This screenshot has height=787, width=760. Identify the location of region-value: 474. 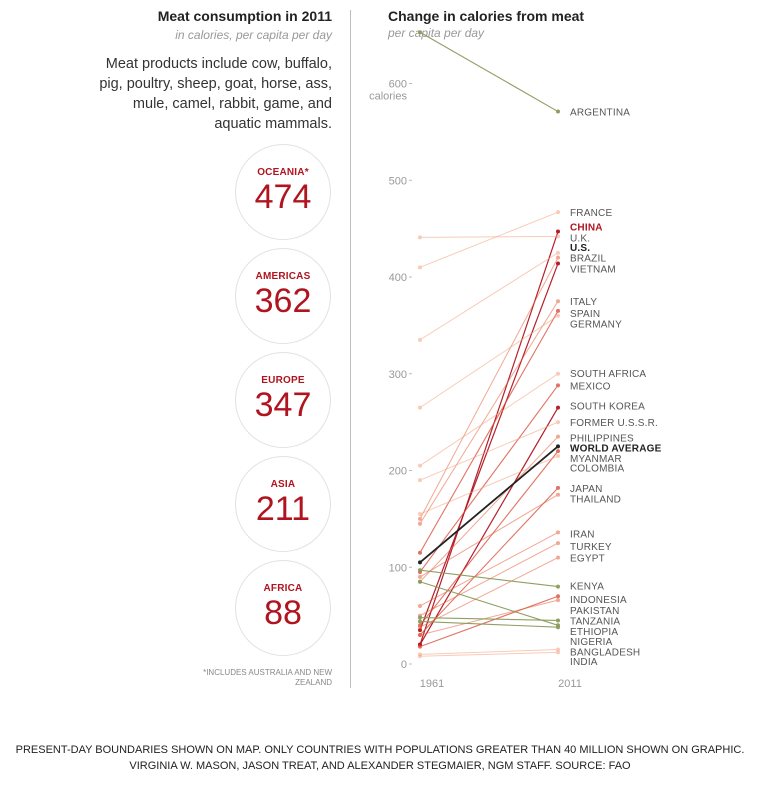
(283, 197).